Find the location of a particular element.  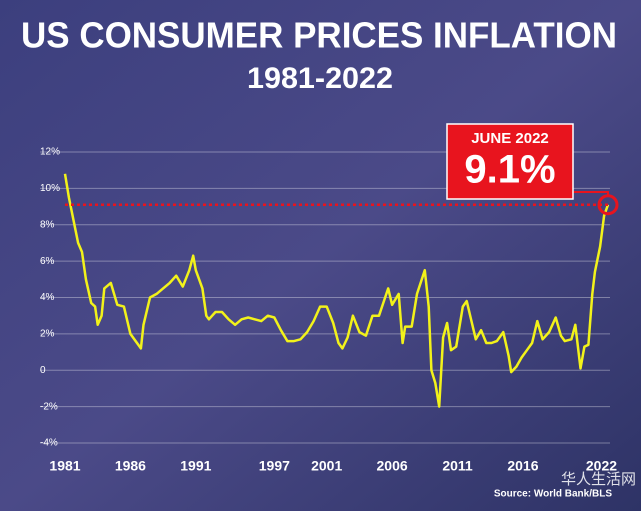

x-tick-label: 1981 is located at coordinates (64, 466).